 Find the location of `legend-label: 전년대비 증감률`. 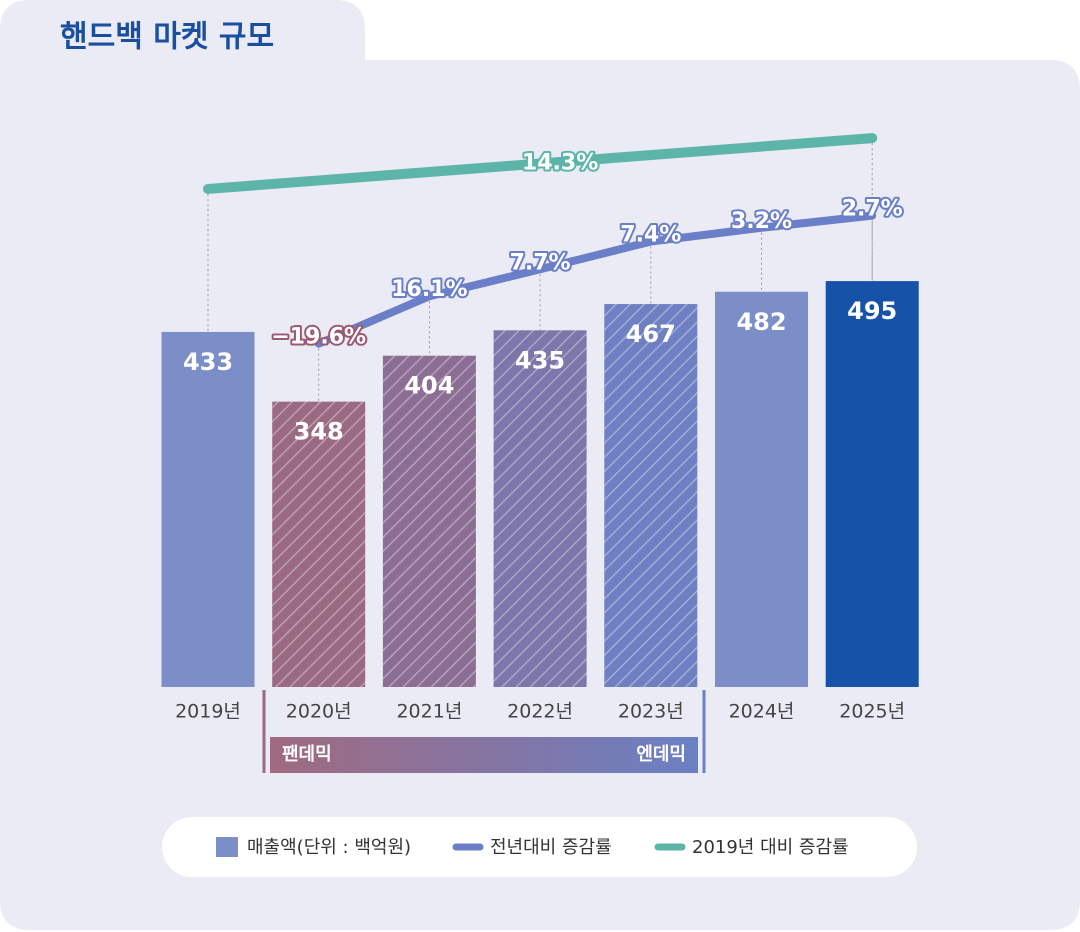

legend-label: 전년대비 증감률 is located at coordinates (551, 847).